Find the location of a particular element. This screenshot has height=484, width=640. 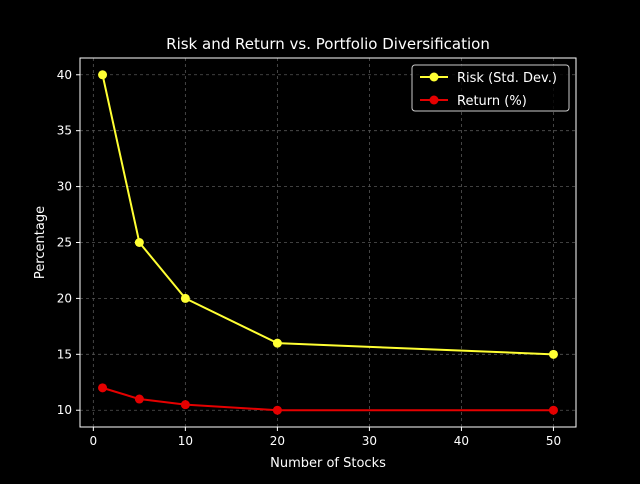

y-tick-label: 35 is located at coordinates (64, 131).